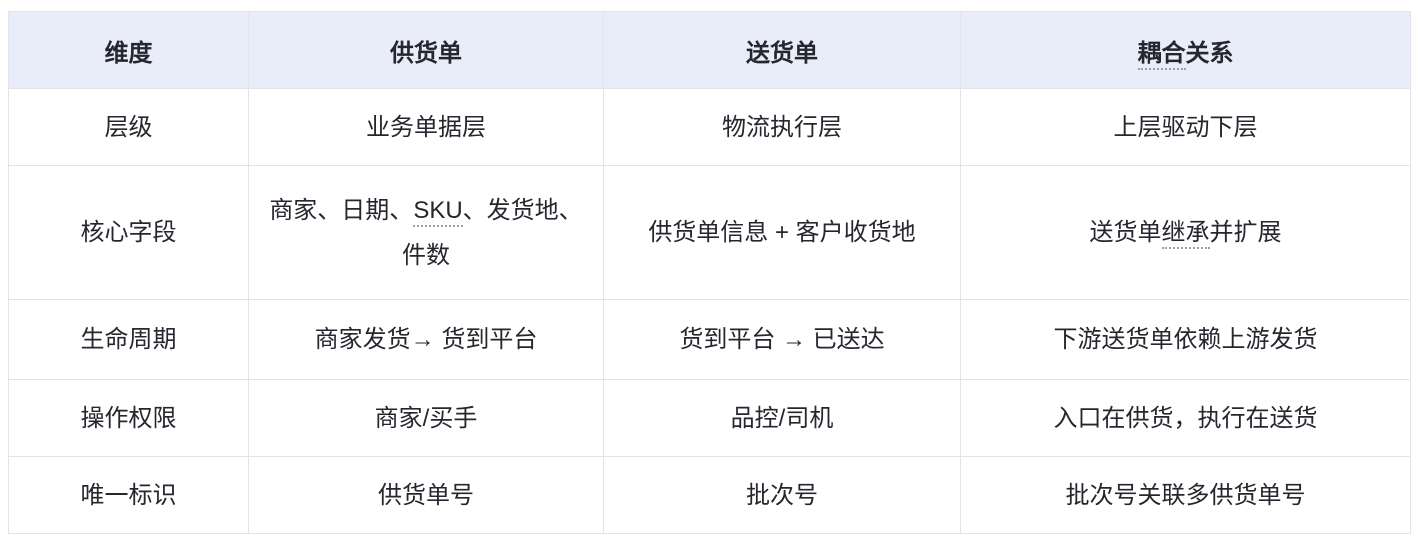  I want to click on cell-delivery: 货到平台 → 已送达, so click(782, 339).